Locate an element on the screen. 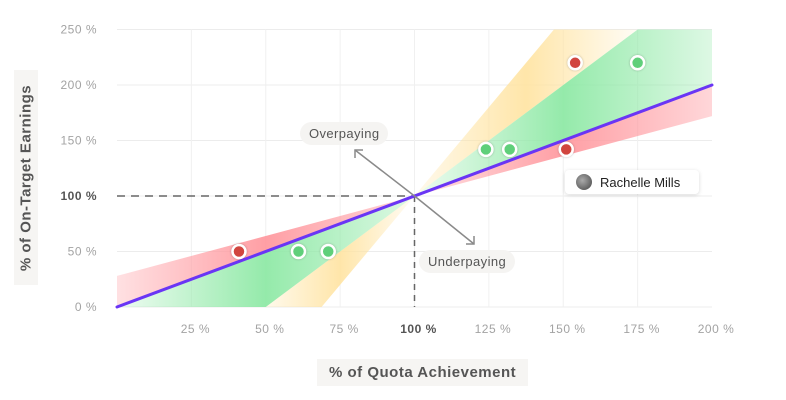  x-tick-label: 25 % is located at coordinates (195, 329).